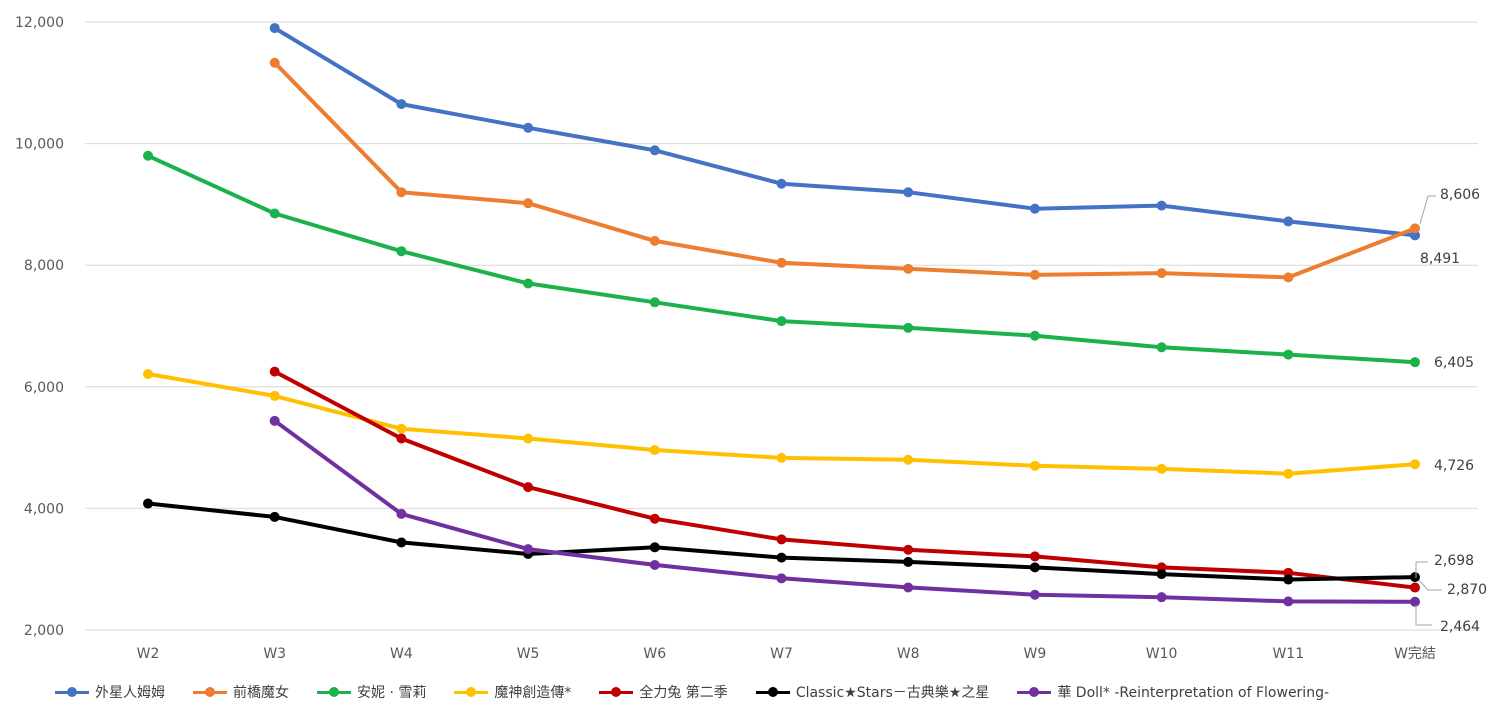 The width and height of the screenshot is (1500, 720). What do you see at coordinates (1454, 561) in the screenshot?
I see `data-label: 2,698` at bounding box center [1454, 561].